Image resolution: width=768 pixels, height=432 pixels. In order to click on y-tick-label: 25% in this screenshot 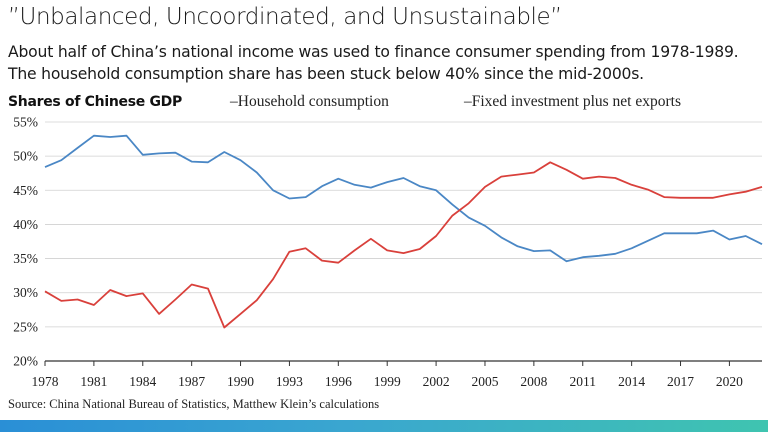, I will do `click(25, 326)`.